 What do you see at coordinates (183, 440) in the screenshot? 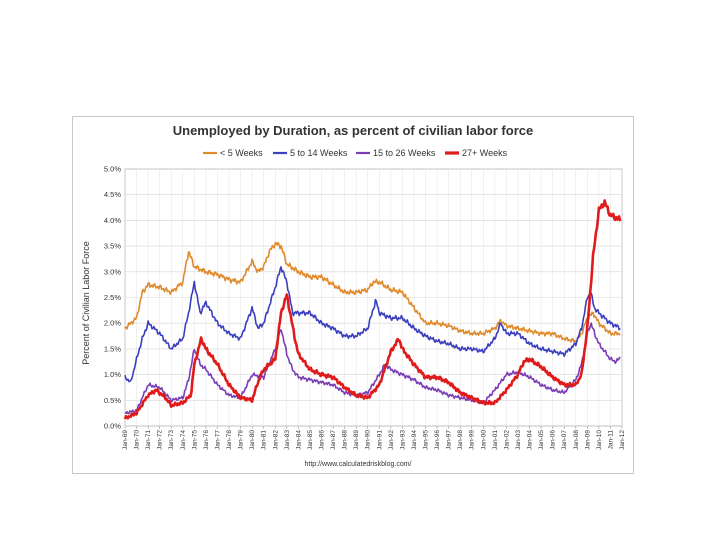
I see `x-tick-5: Jan-74` at bounding box center [183, 440].